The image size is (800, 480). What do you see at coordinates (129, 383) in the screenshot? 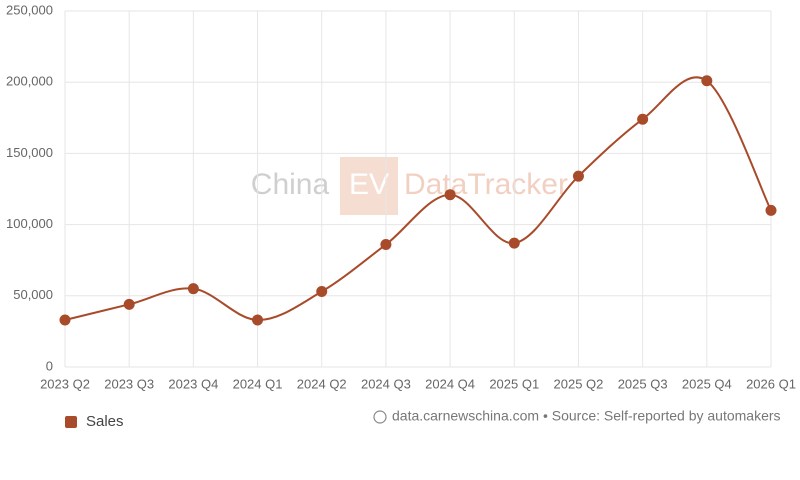
I see `x-tick-label: 2023 Q3` at bounding box center [129, 383].